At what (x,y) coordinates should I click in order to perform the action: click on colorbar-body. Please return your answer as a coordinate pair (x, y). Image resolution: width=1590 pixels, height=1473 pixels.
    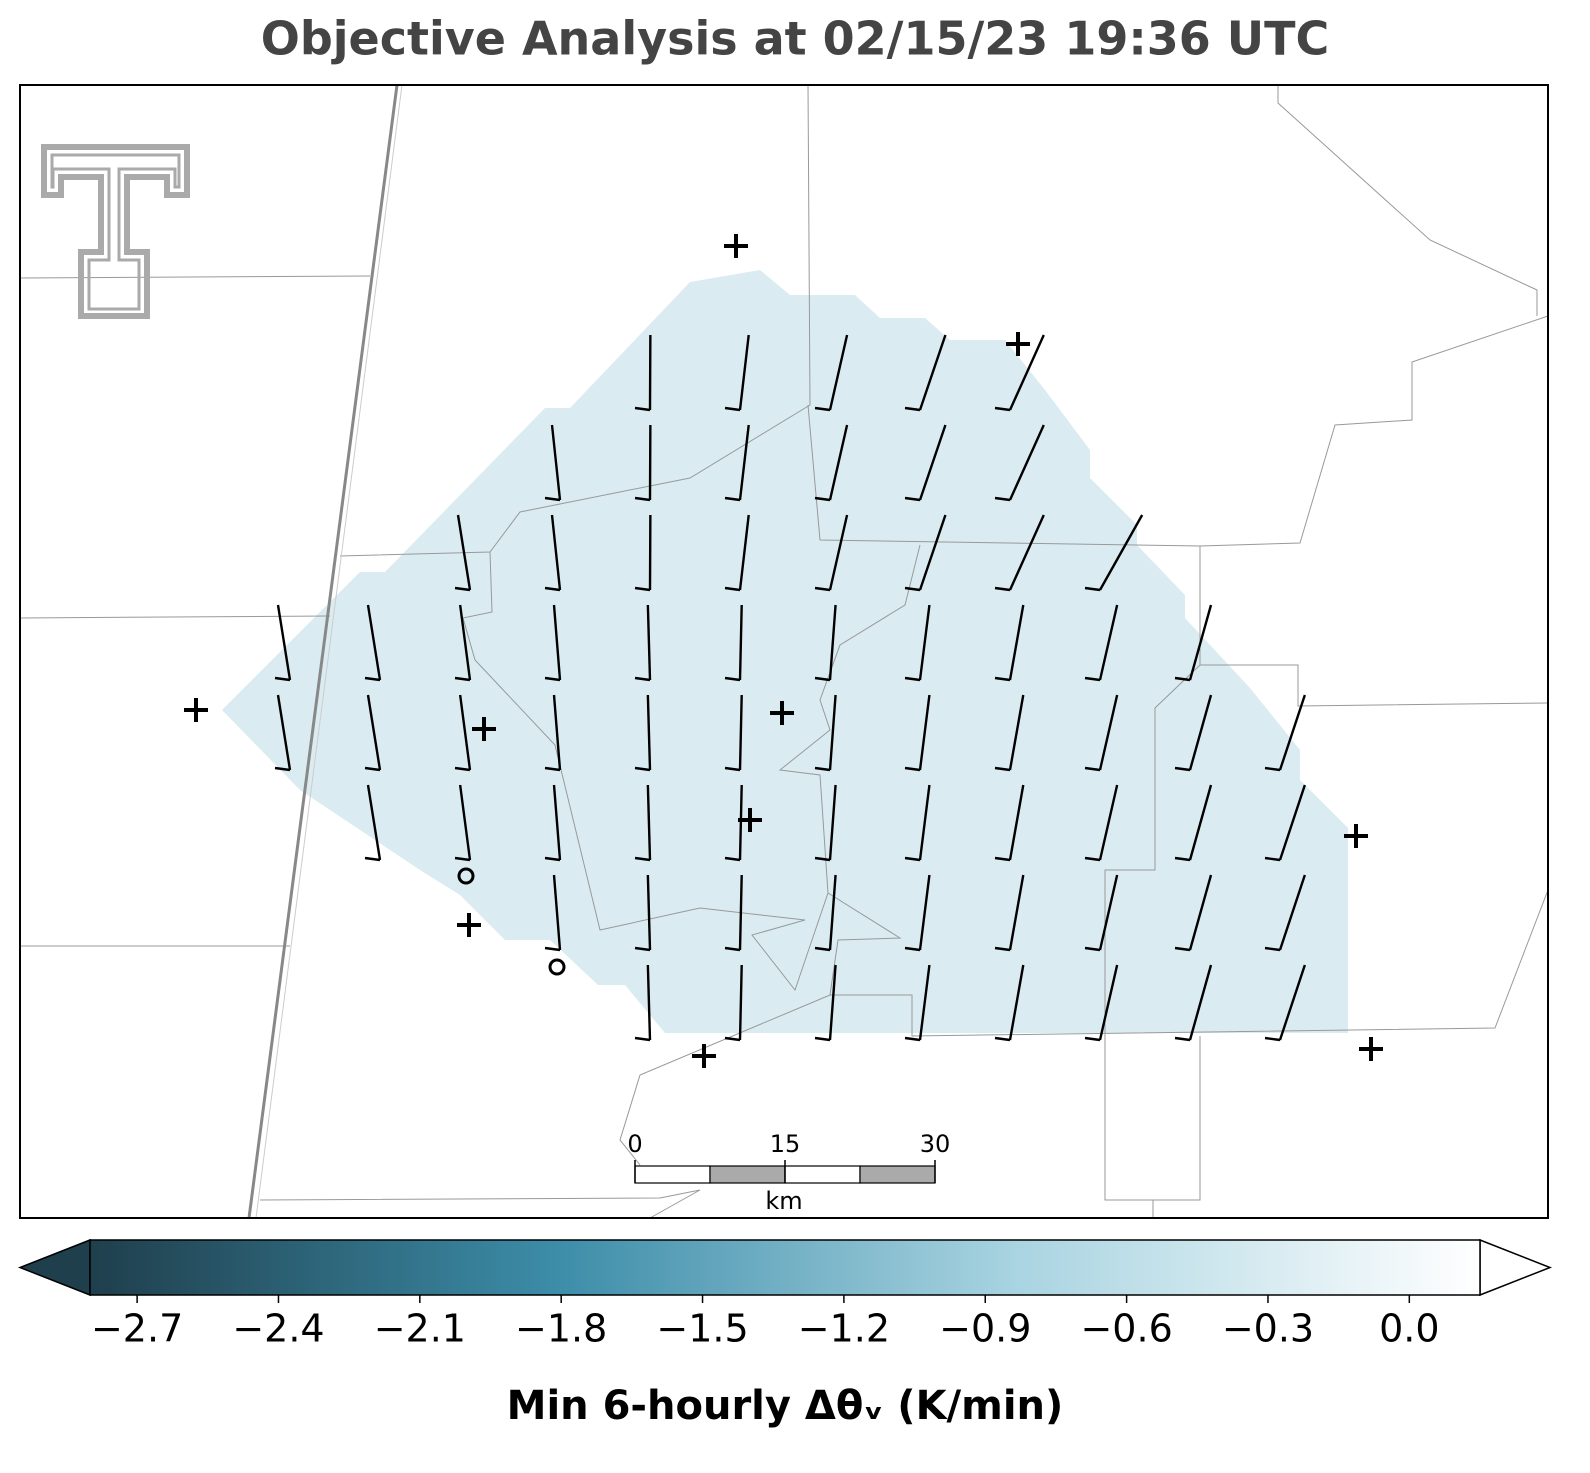
    Looking at the image, I should click on (785, 1267).